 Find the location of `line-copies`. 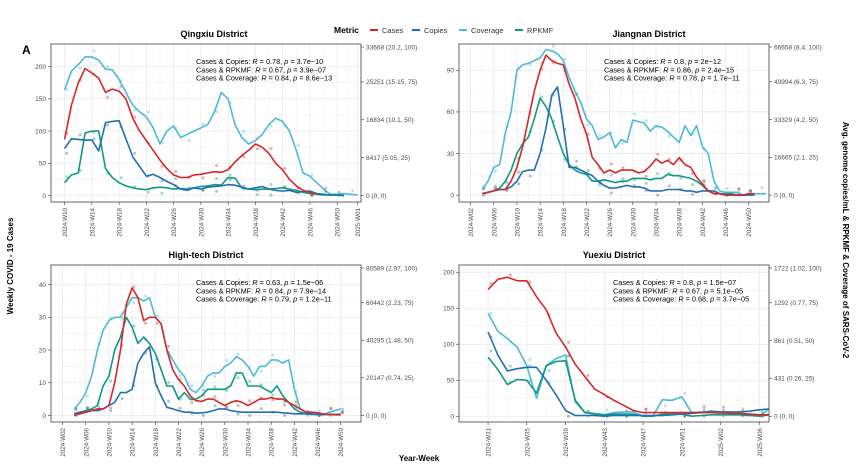

line-copies is located at coordinates (204, 158).